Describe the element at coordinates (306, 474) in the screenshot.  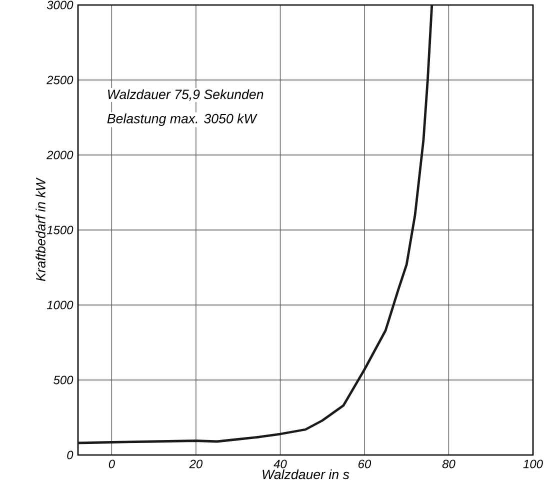
I see `x-axis-title: Walzdauer in s` at that location.